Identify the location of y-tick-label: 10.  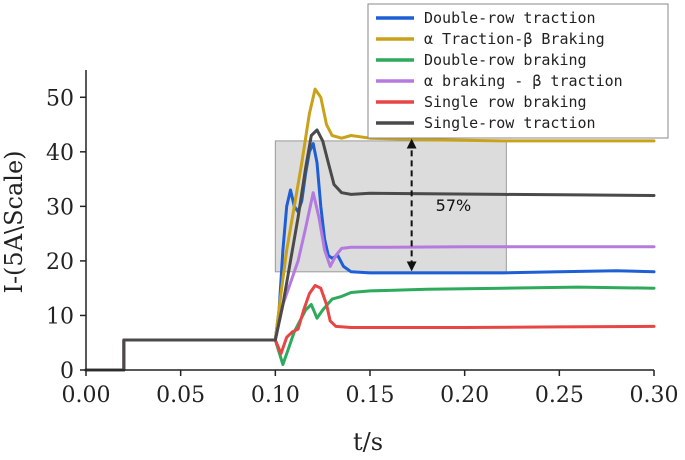
(60, 316).